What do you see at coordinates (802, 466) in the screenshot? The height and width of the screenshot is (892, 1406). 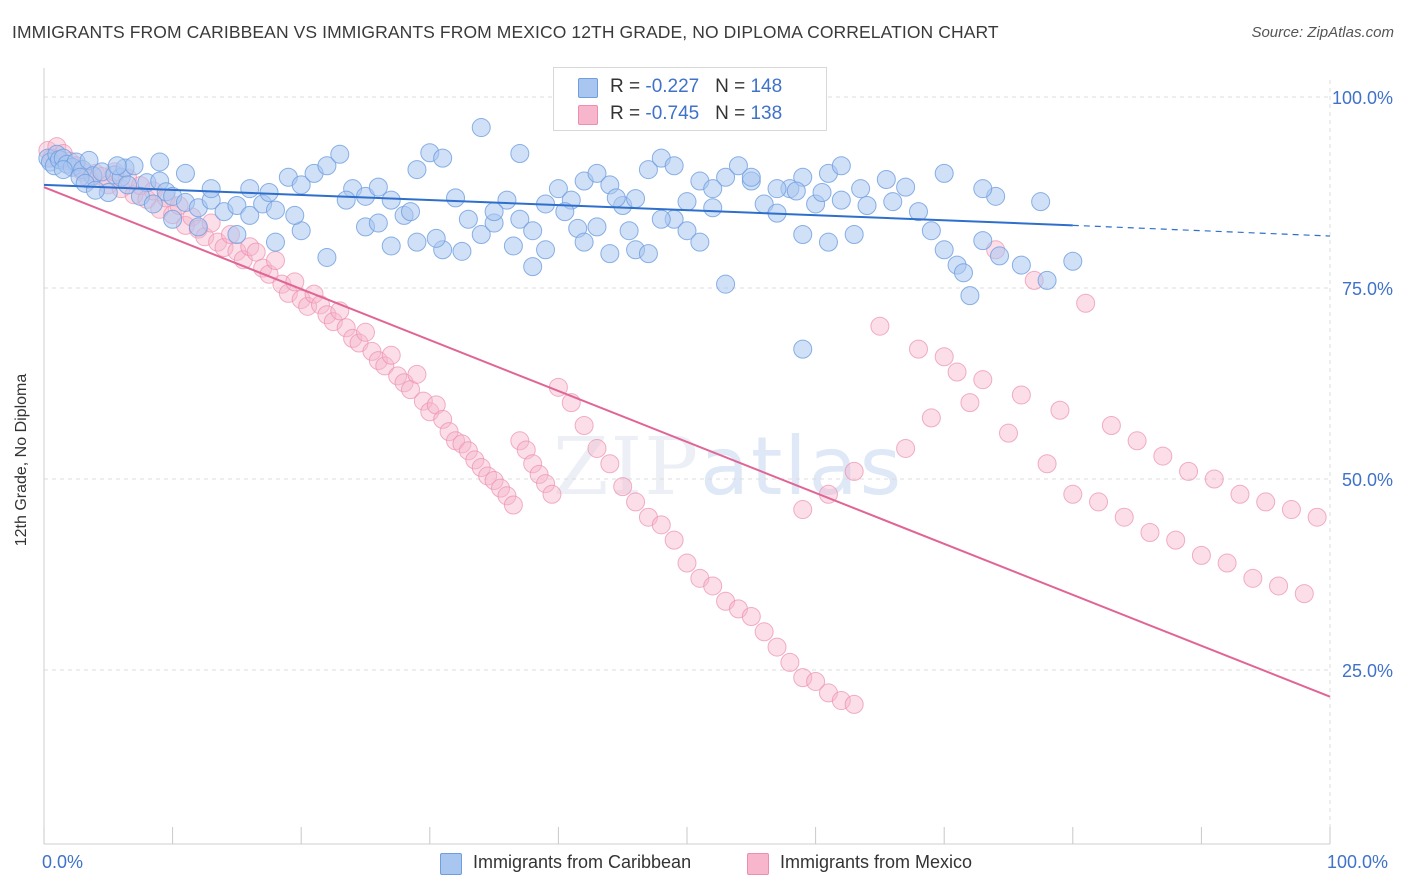 I see `watermark-atlas: atlas` at bounding box center [802, 466].